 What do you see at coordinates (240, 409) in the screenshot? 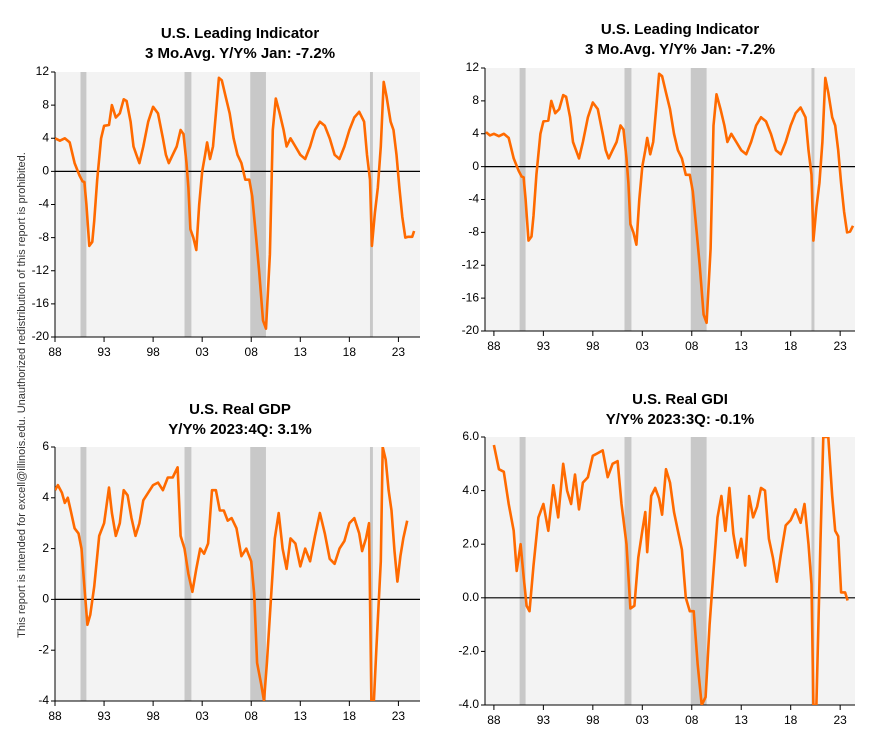
I see `chart-title: U.S. Real GDP` at bounding box center [240, 409].